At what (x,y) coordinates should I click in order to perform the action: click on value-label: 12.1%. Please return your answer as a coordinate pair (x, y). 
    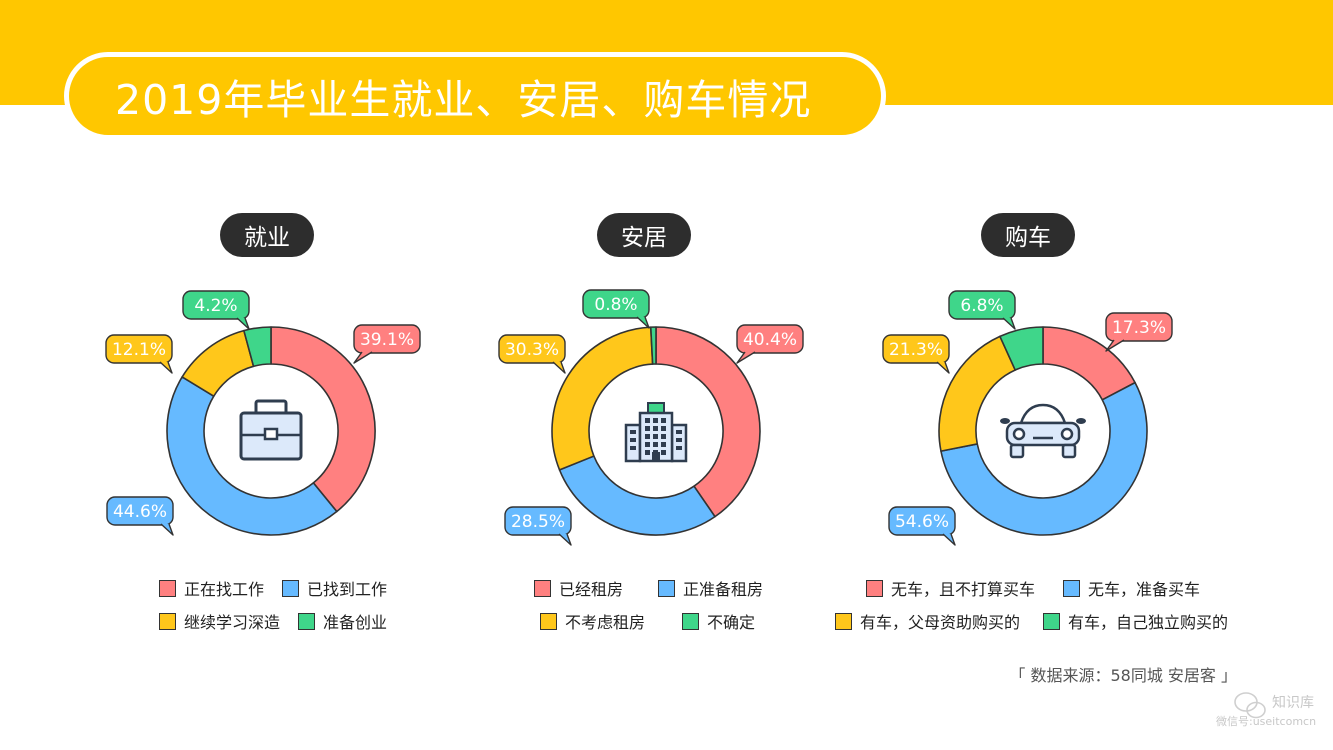
    Looking at the image, I should click on (139, 350).